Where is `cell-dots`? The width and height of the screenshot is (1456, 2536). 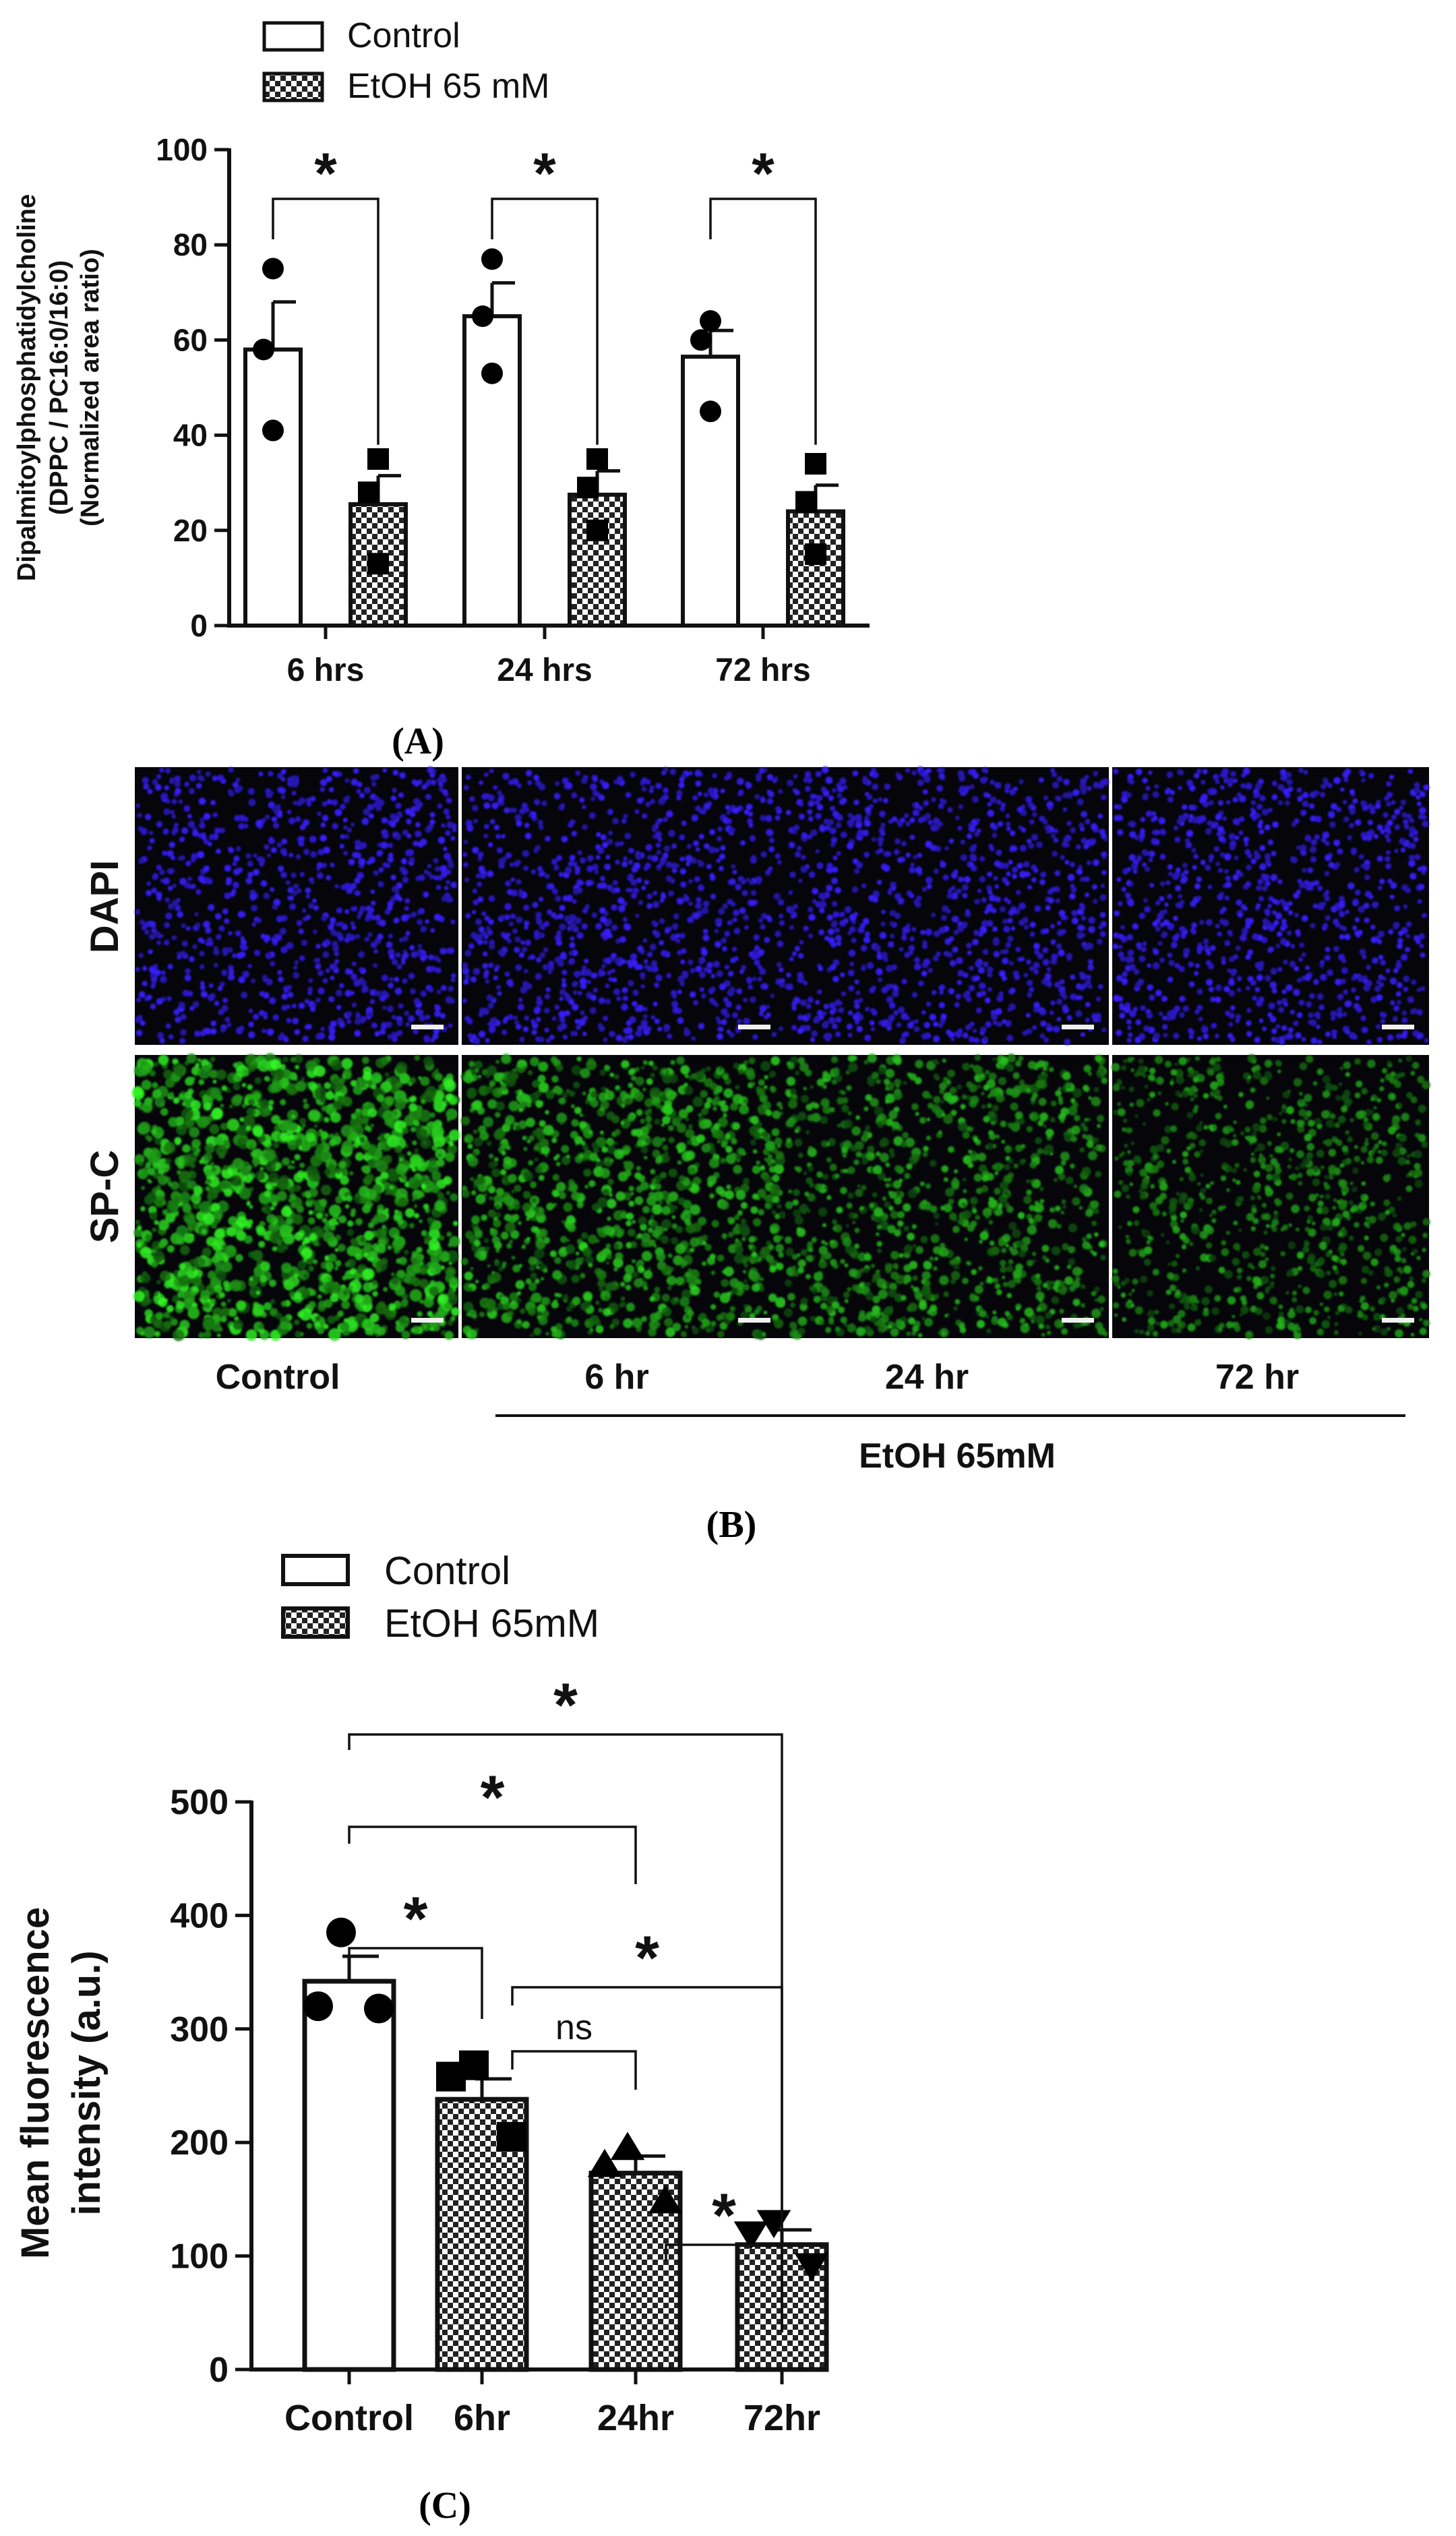 cell-dots is located at coordinates (623, 906).